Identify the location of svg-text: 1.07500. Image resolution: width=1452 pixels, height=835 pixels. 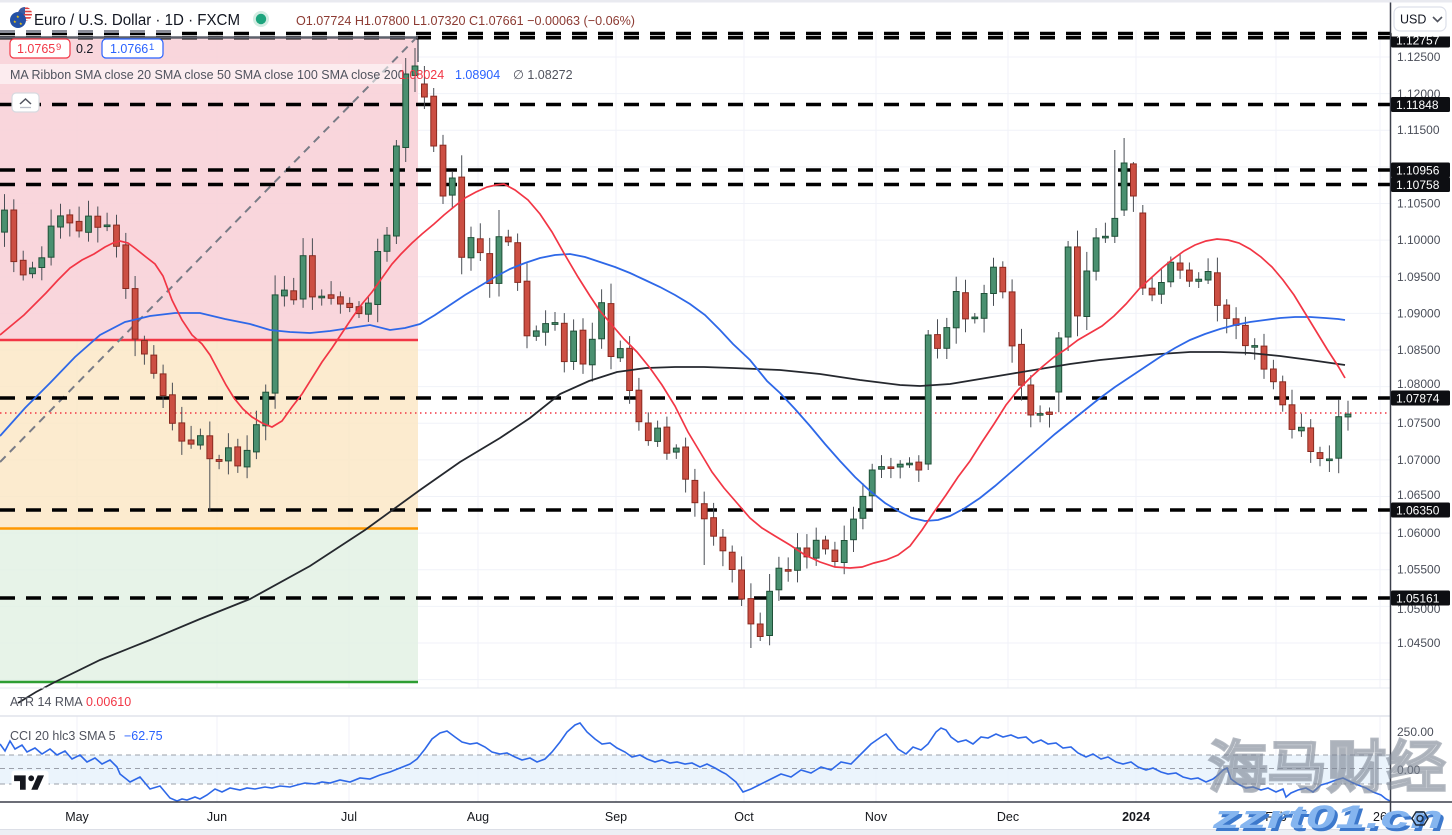
(1419, 423).